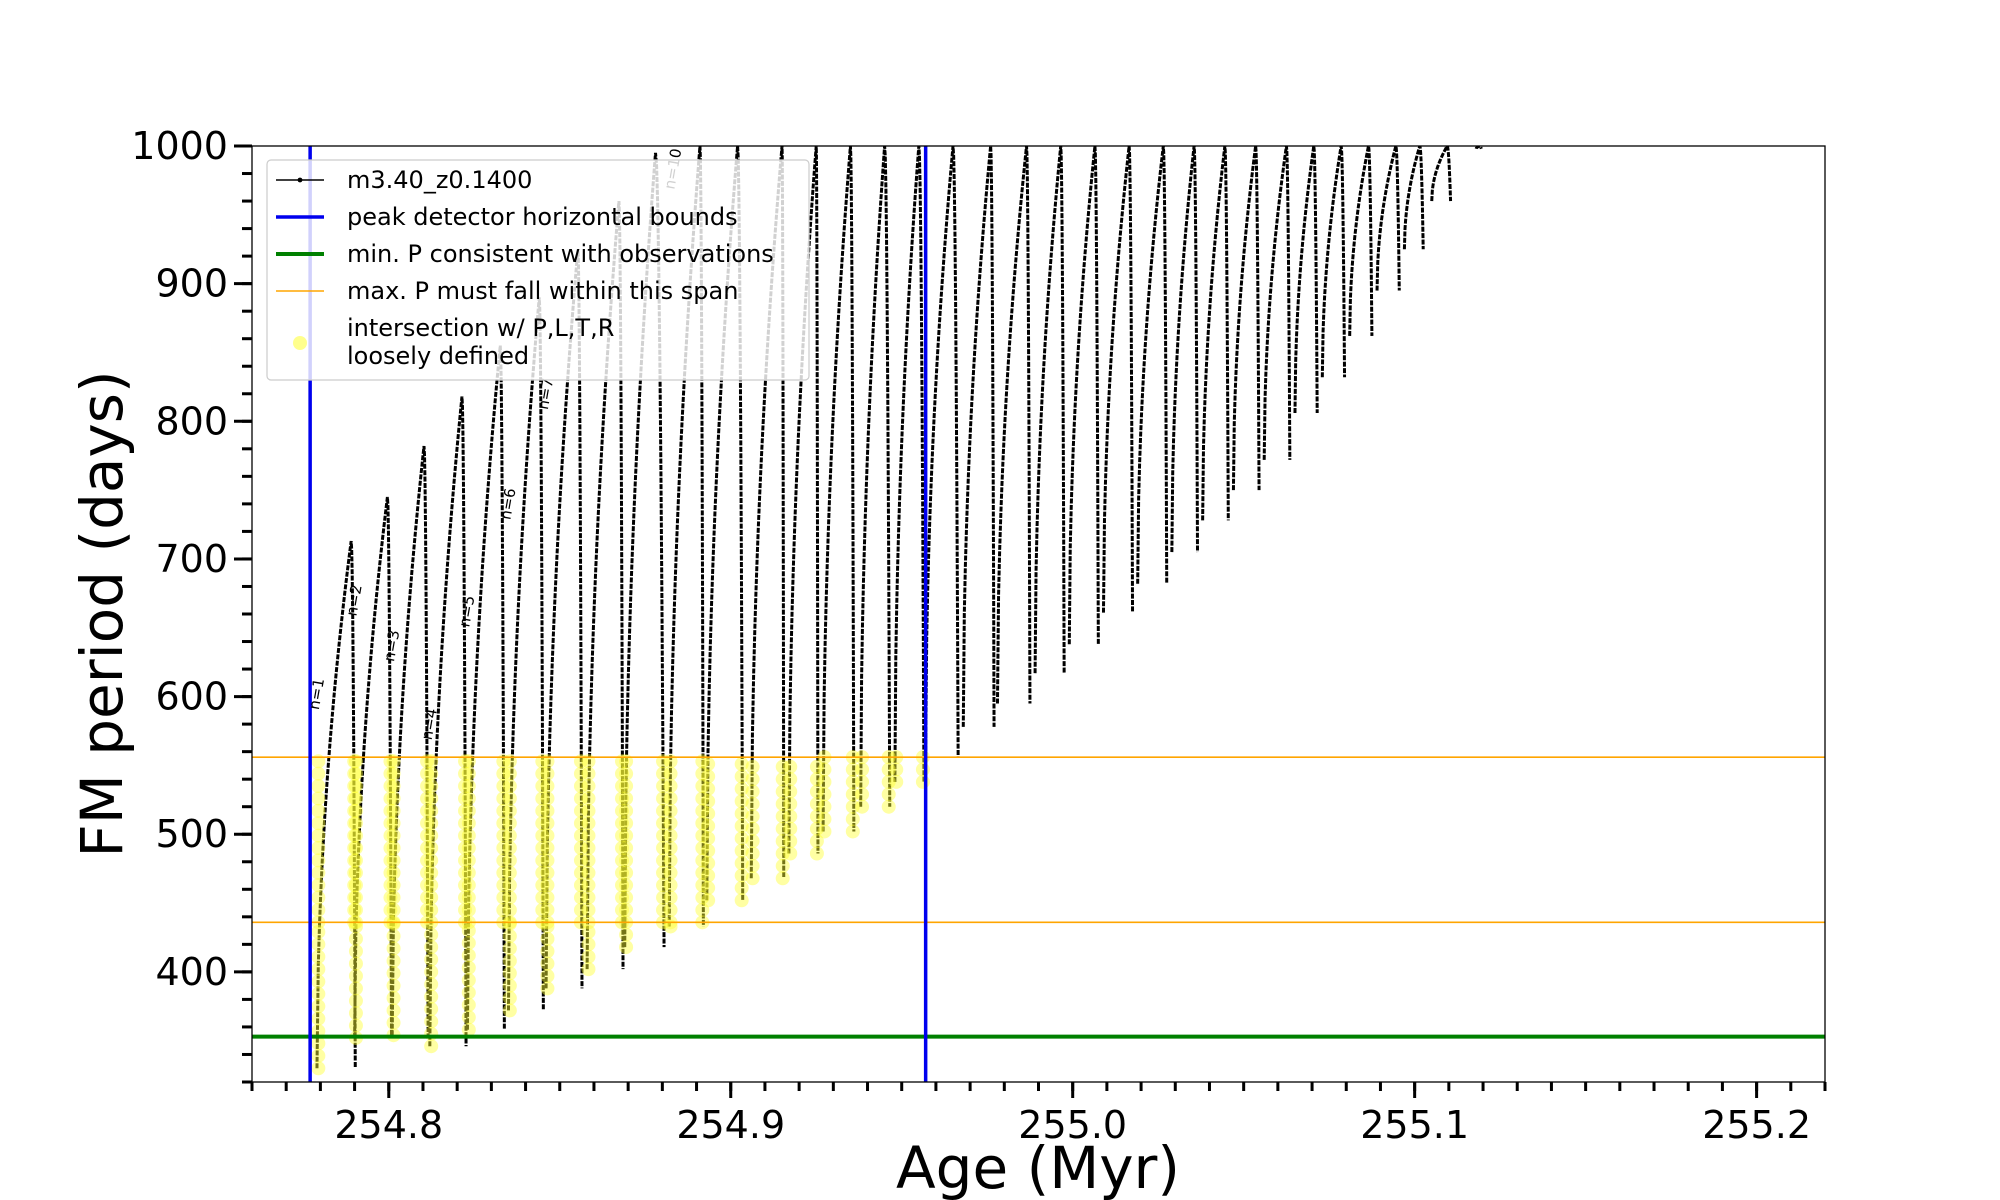 This screenshot has width=2000, height=1200. I want to click on pulse-24-track, so click(1185, 349).